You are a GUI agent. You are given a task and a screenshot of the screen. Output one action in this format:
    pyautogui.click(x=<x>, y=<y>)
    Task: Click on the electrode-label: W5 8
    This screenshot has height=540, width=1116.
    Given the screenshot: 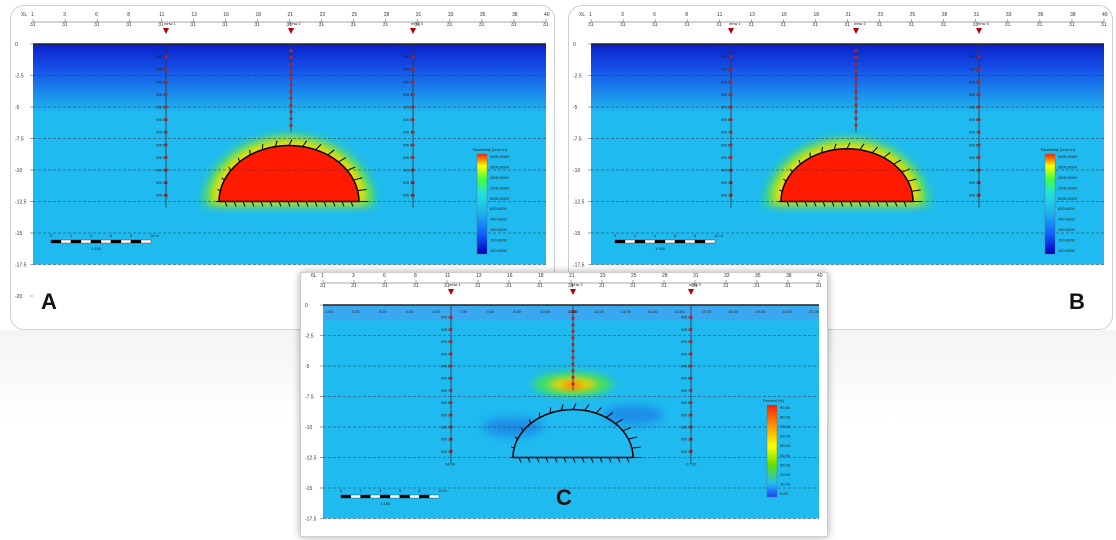 What is the action you would take?
    pyautogui.click(x=686, y=402)
    